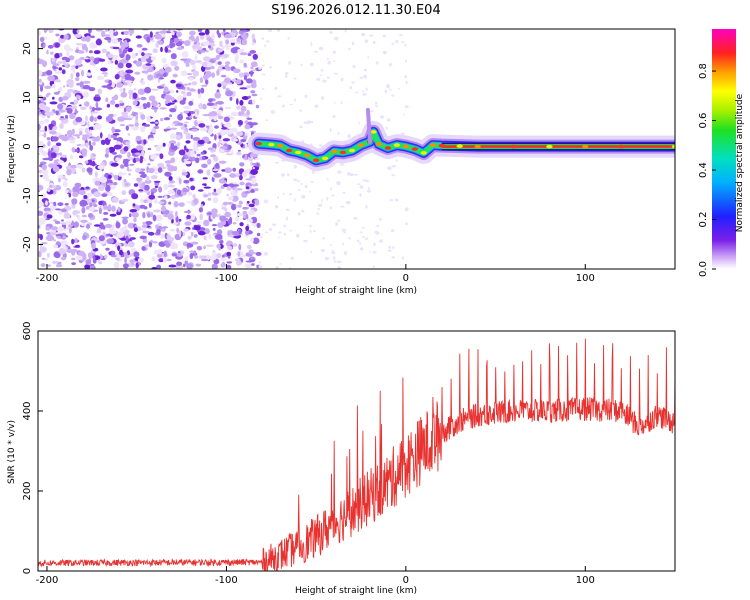 The width and height of the screenshot is (750, 600). Describe the element at coordinates (226, 580) in the screenshot. I see `snr-x-tick-label: -100` at that location.